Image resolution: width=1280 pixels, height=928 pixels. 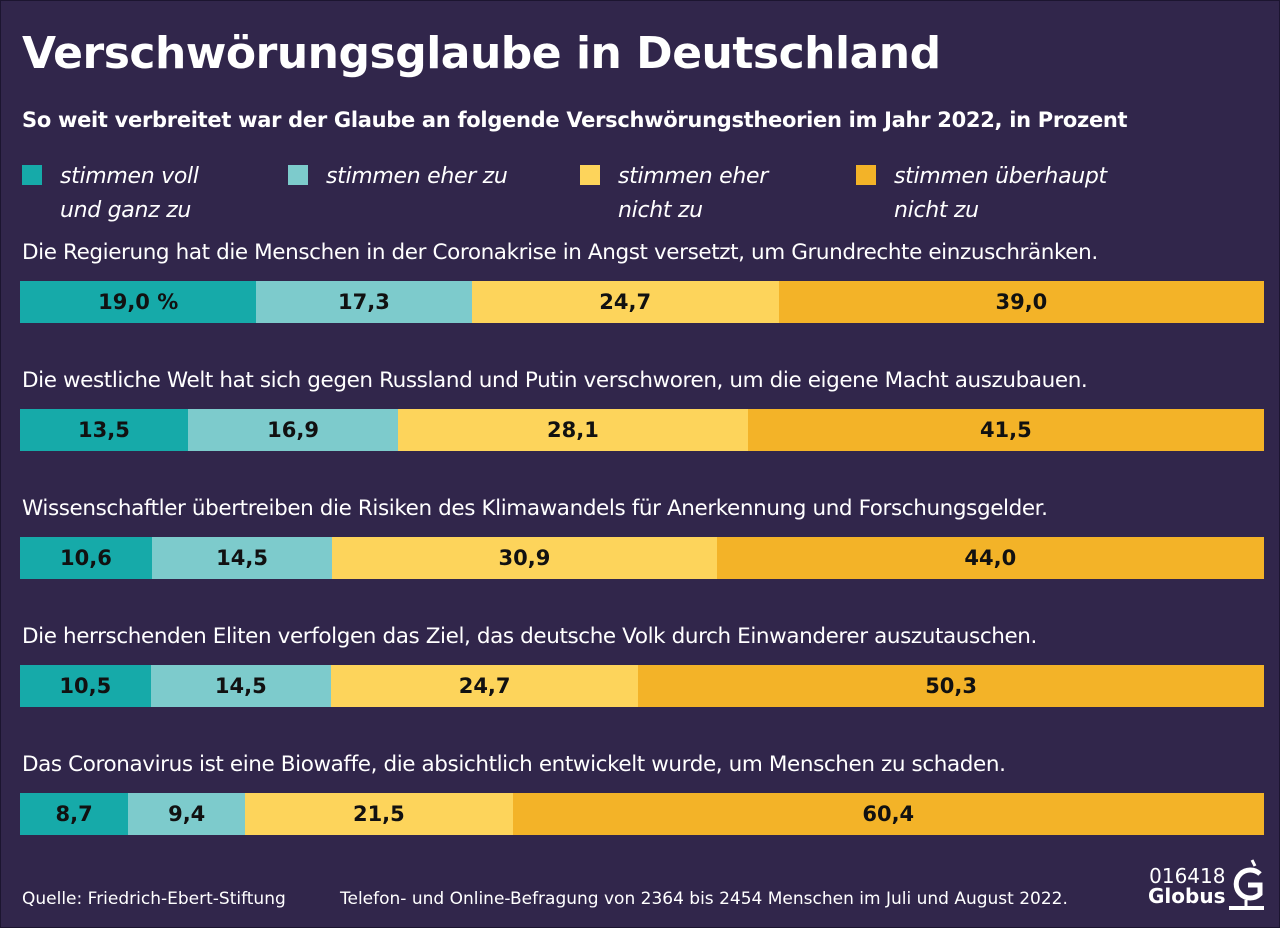 I want to click on legend-label: stimmen überhaupt nicht zu, so click(x=1000, y=193).